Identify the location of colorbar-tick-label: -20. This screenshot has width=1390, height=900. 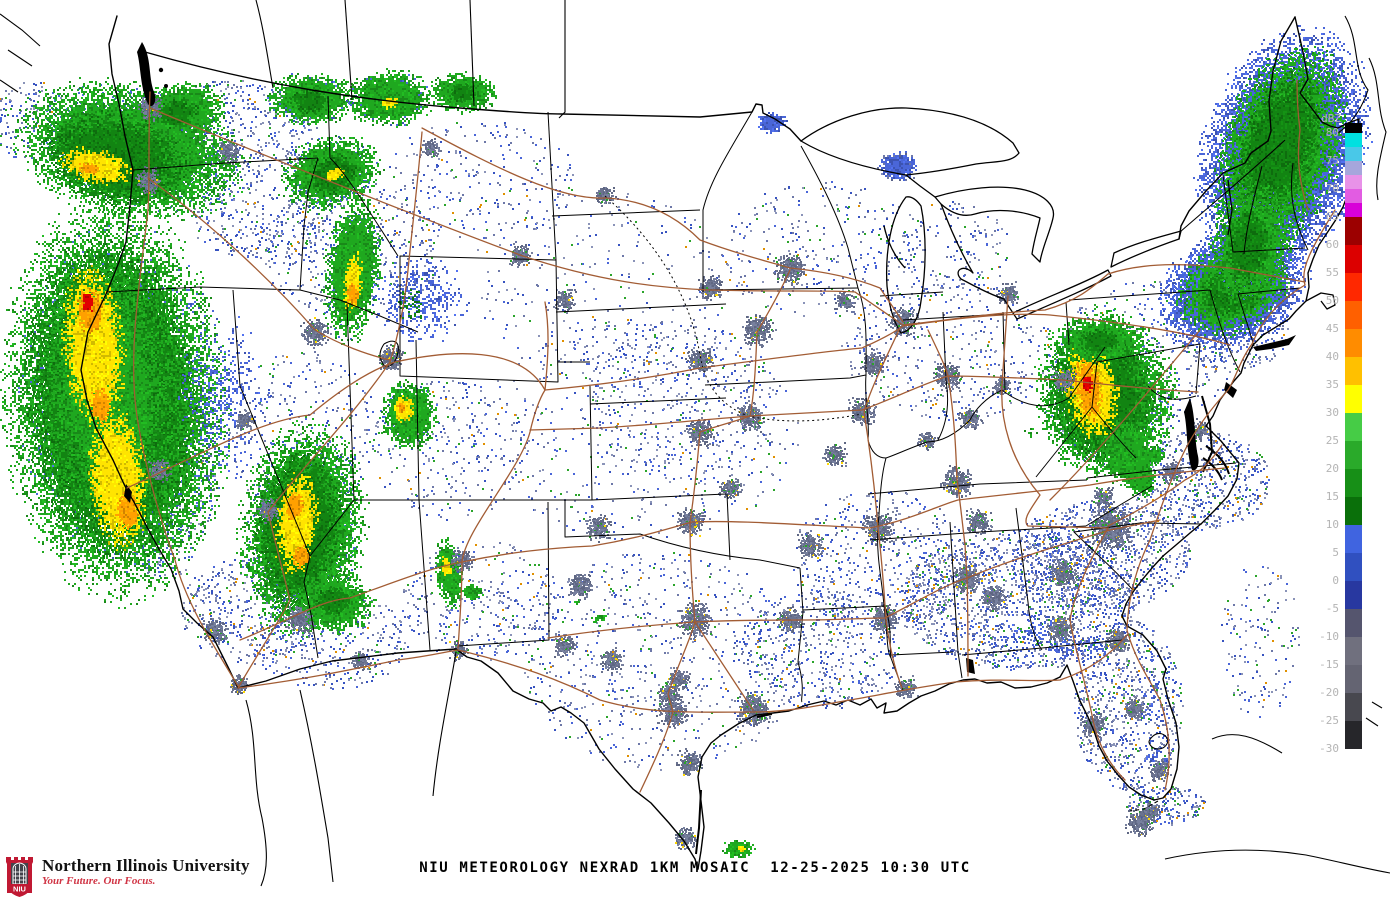
(1329, 692).